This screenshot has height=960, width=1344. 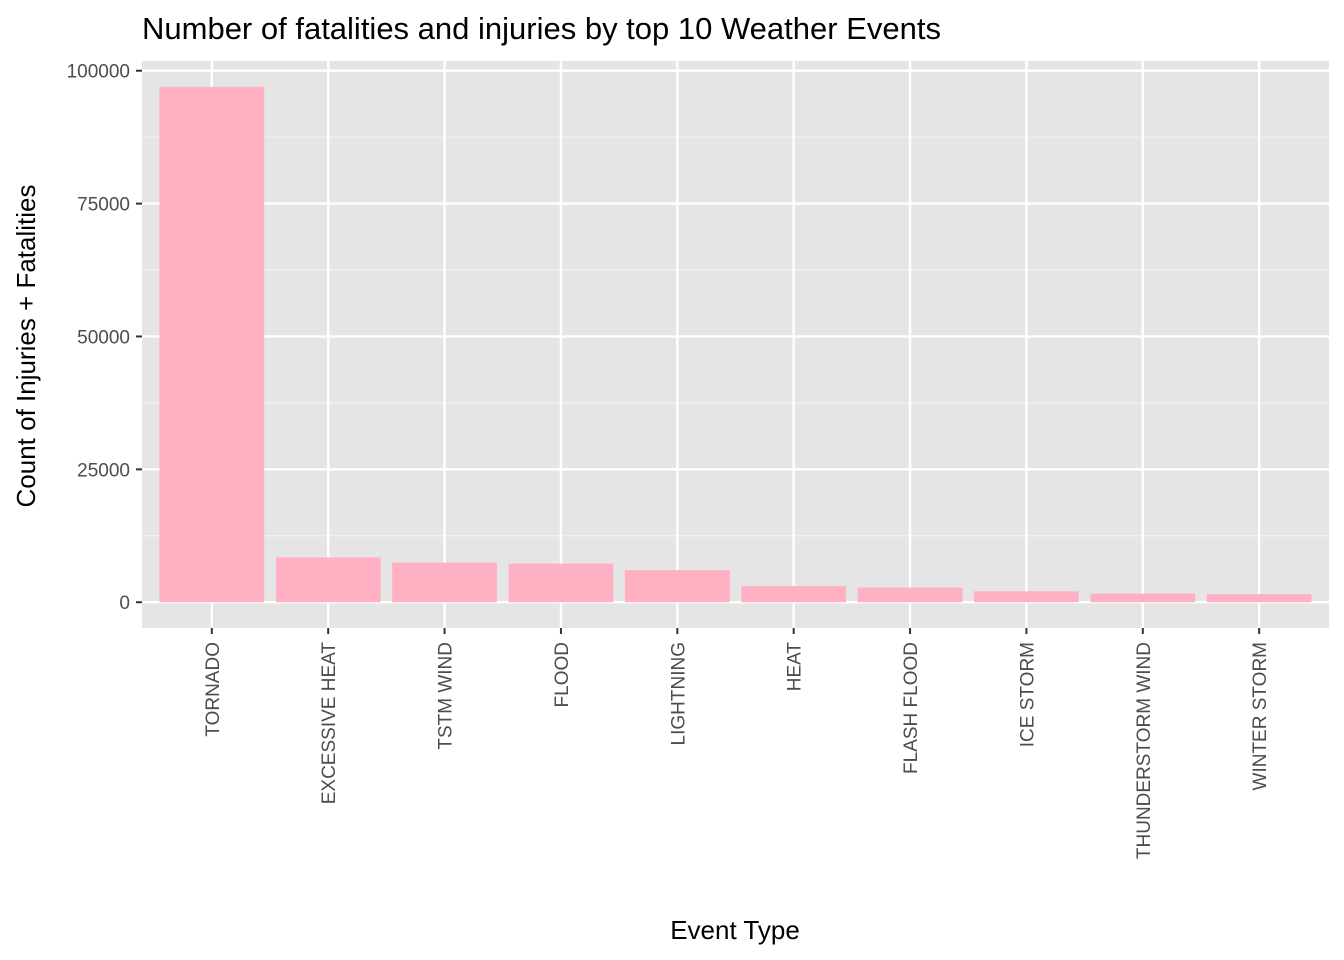 What do you see at coordinates (561, 583) in the screenshot?
I see `bar-flood` at bounding box center [561, 583].